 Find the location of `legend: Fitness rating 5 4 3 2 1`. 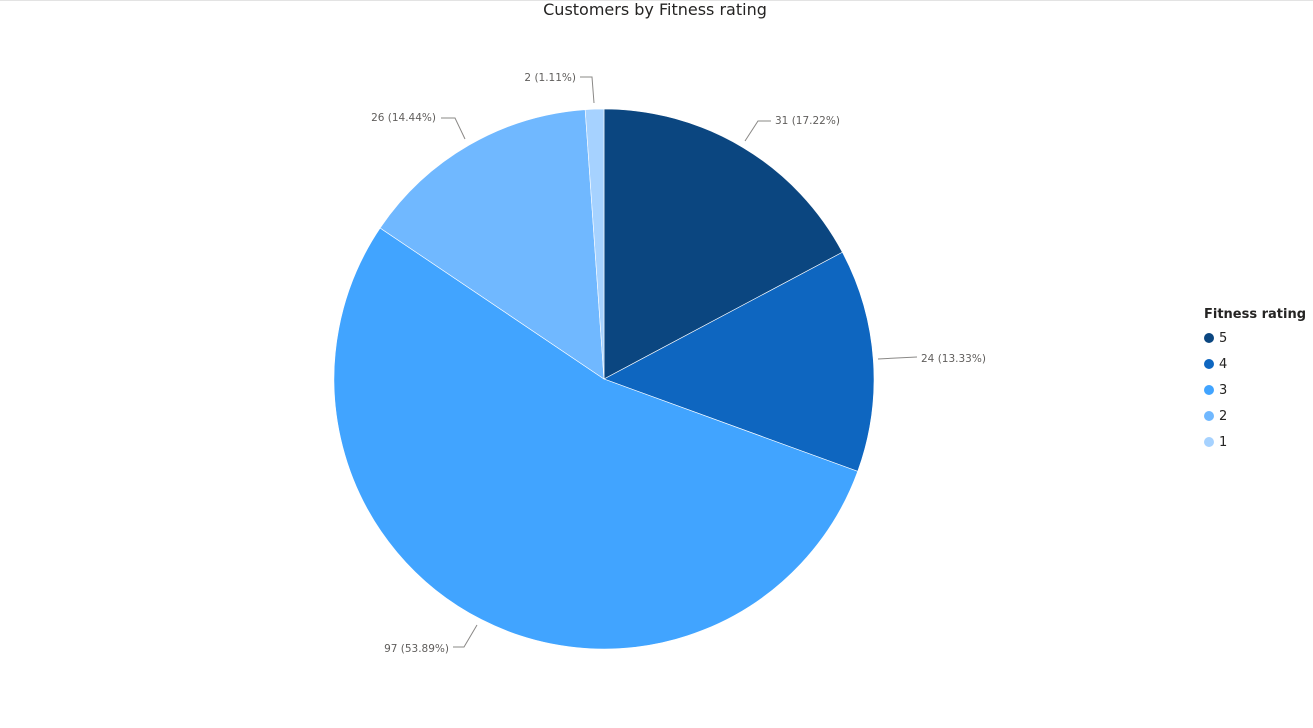

legend: Fitness rating 5 4 3 2 1 is located at coordinates (1255, 381).